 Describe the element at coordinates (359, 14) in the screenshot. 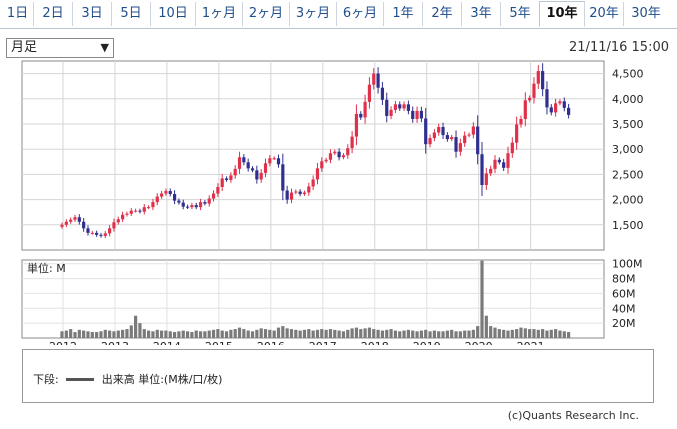

I see `tab-8: 6ヶ月` at that location.